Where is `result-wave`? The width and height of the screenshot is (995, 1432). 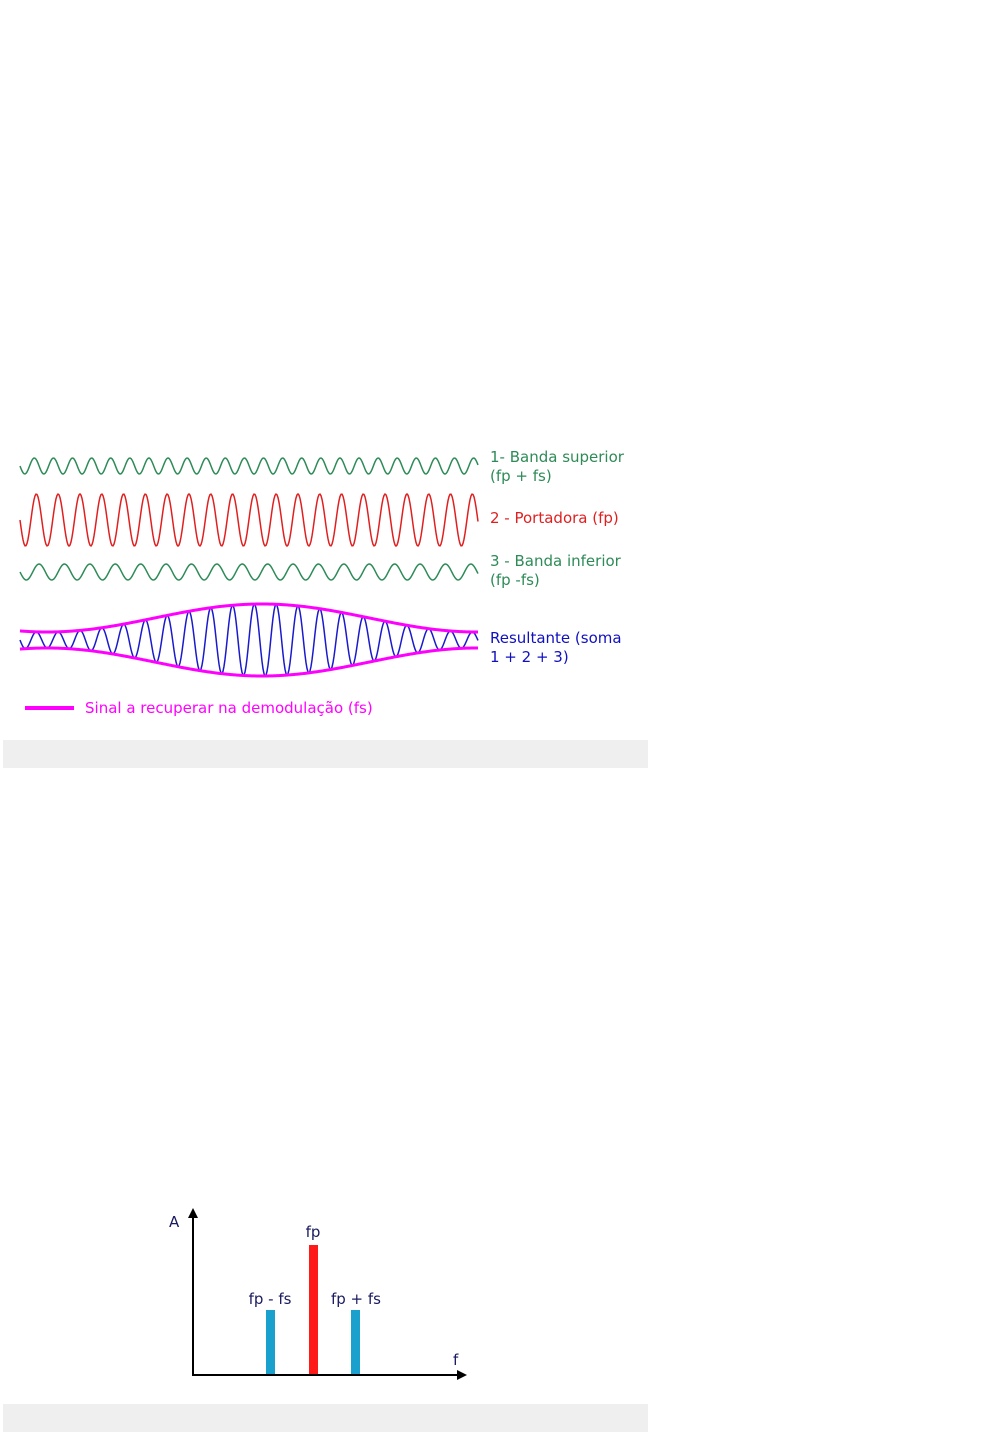 result-wave is located at coordinates (249, 640).